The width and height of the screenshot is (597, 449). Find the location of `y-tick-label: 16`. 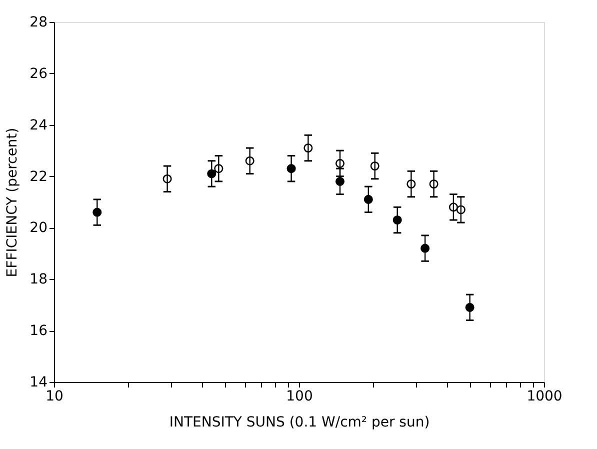

y-tick-label: 16 is located at coordinates (39, 331).